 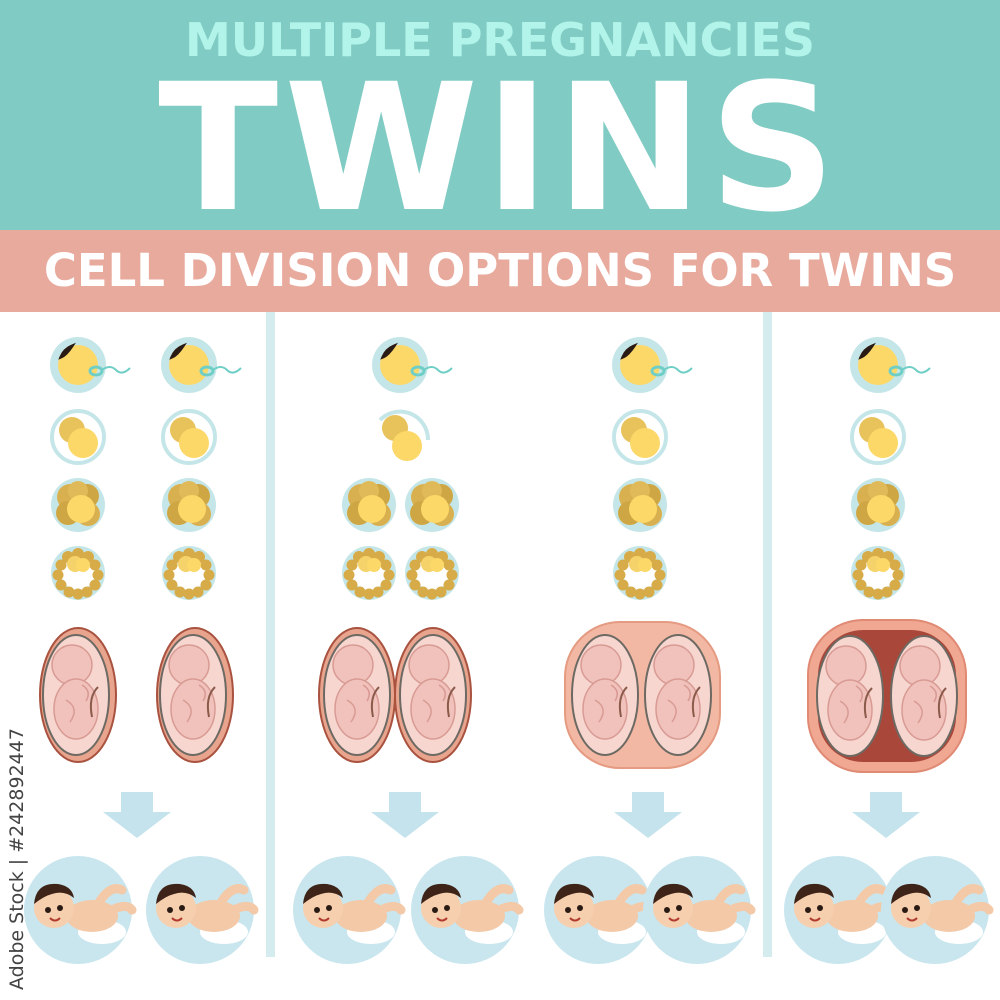 I want to click on option-shared-sac, so click(x=886, y=649).